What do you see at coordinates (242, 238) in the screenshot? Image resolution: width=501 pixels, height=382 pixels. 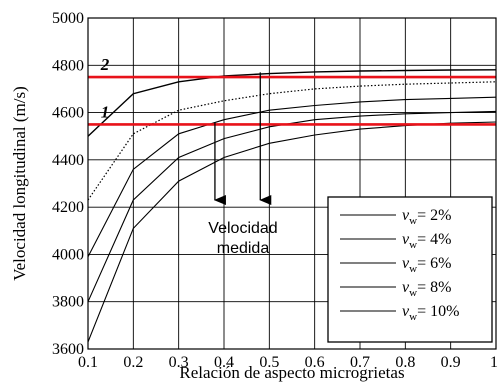 I see `measured-velocity-annotation: Velocidad medida` at bounding box center [242, 238].